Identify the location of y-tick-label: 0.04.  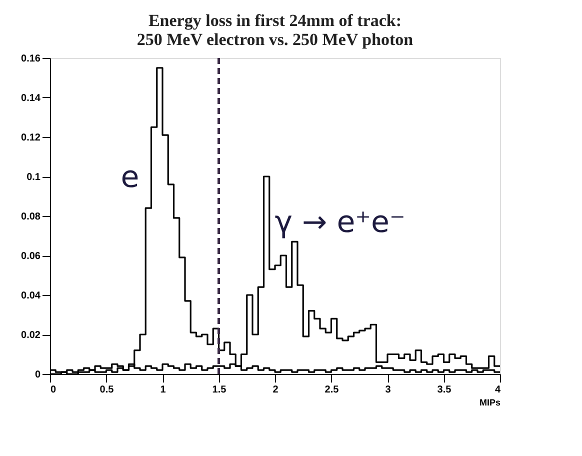
(31, 296).